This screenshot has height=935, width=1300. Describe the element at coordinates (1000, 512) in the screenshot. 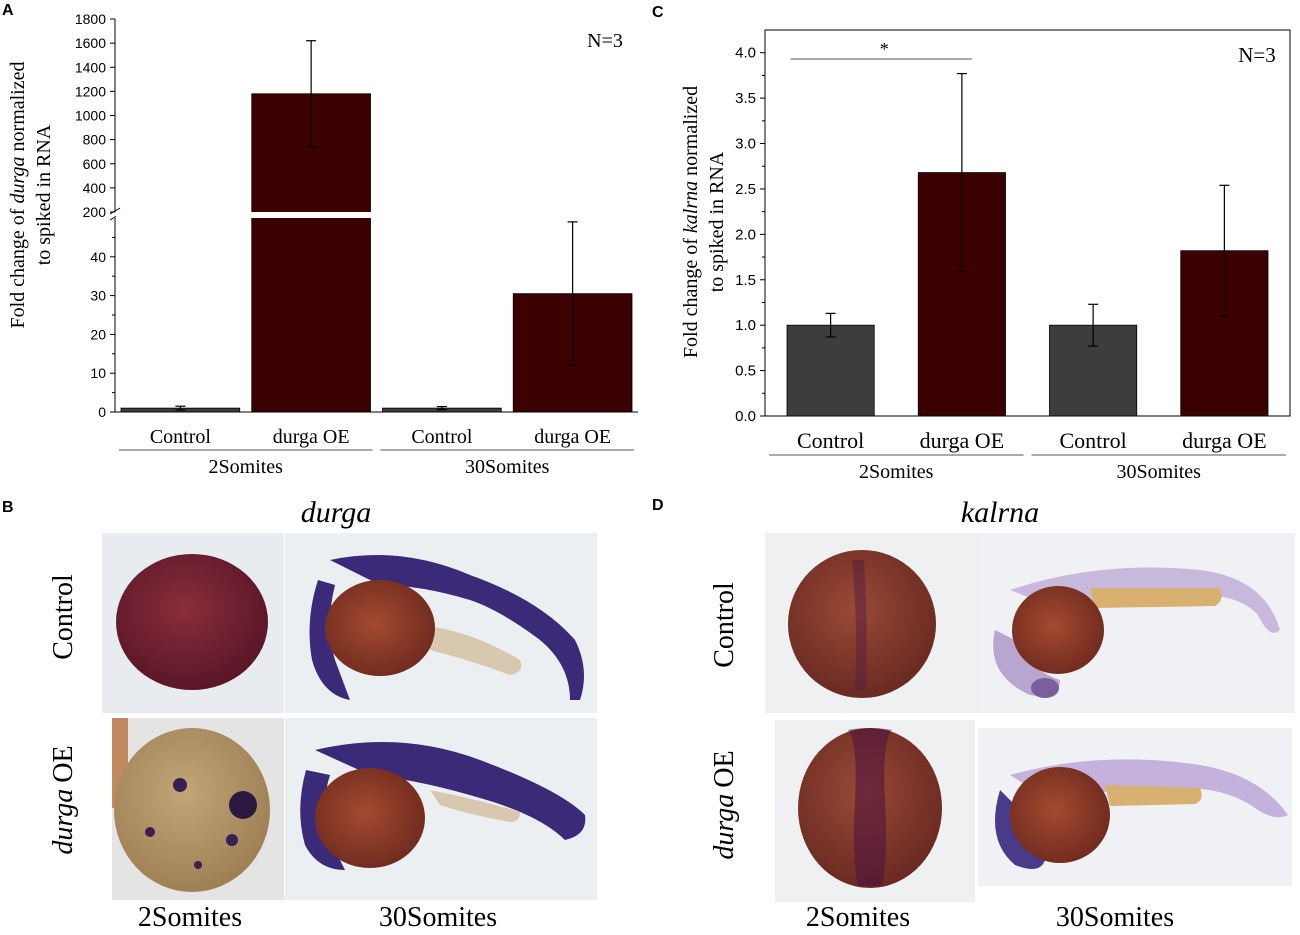

I see `panel-d-title: kalrna` at that location.